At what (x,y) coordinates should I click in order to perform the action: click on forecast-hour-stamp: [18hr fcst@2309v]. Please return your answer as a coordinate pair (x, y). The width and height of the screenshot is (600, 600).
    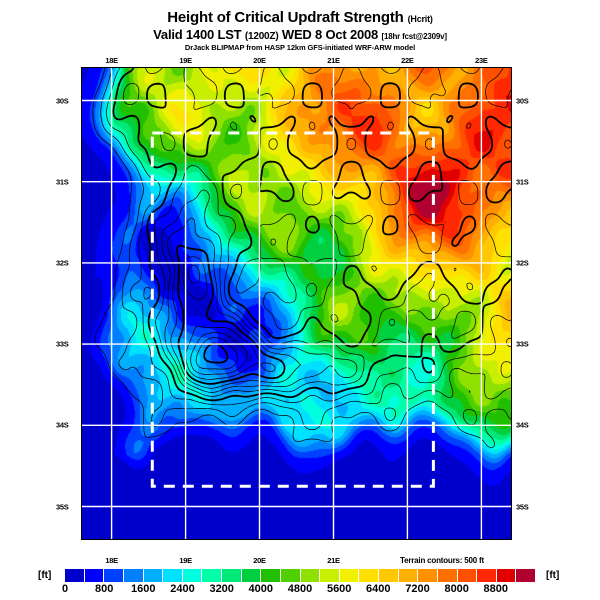
    Looking at the image, I should click on (414, 36).